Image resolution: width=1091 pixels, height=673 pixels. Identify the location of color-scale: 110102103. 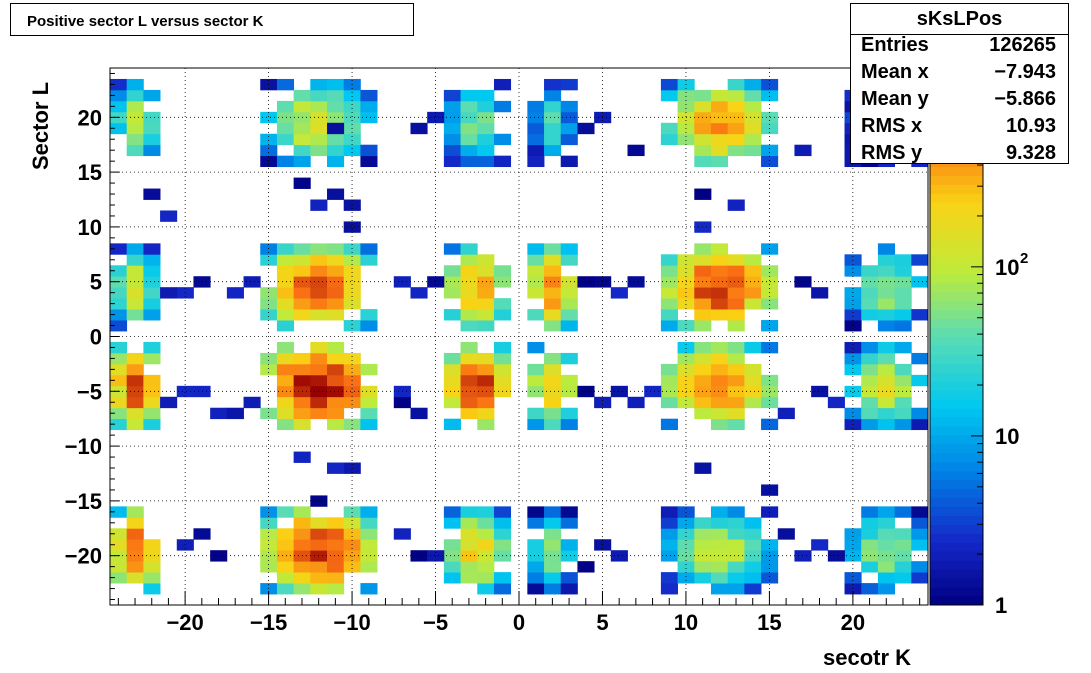
(978, 342).